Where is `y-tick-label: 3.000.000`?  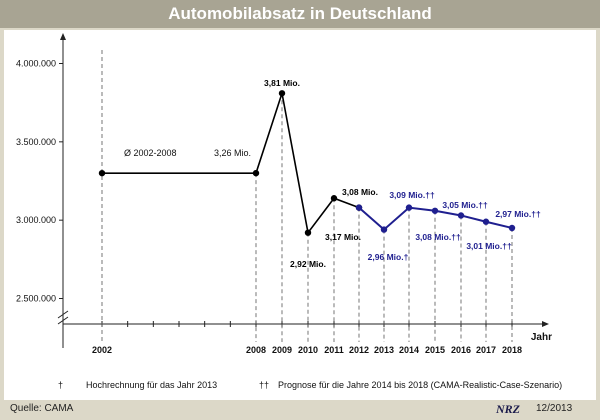
y-tick-label: 3.000.000 is located at coordinates (36, 220).